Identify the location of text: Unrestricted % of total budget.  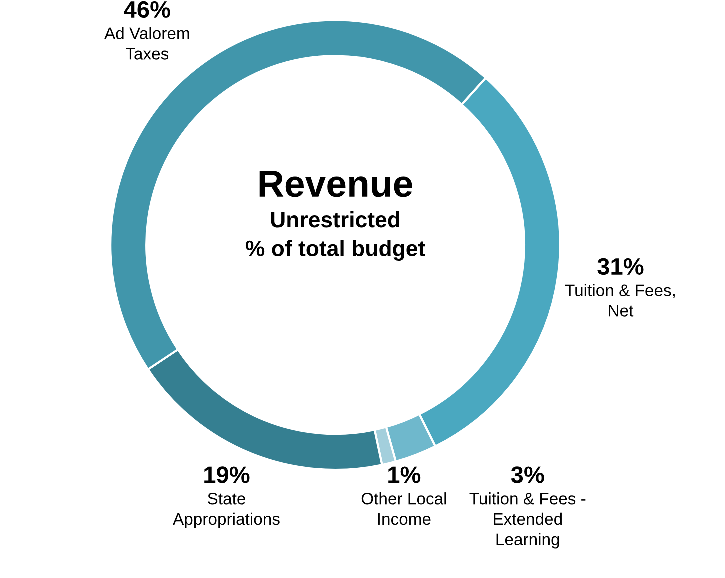
(336, 236).